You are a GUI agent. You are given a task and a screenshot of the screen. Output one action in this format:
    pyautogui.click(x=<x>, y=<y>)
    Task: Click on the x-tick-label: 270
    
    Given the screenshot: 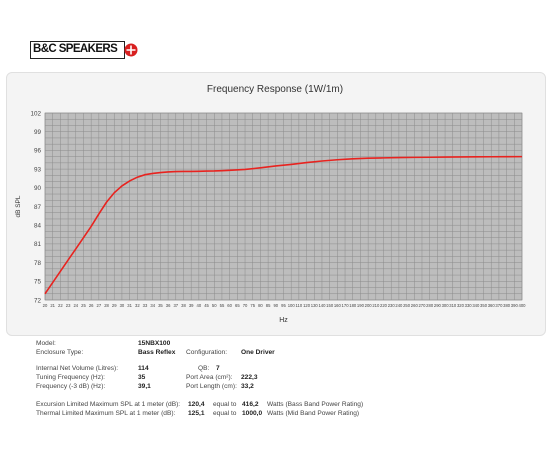 What is the action you would take?
    pyautogui.click(x=422, y=305)
    